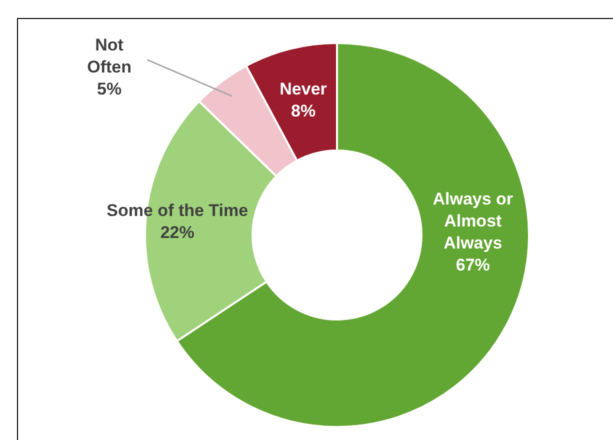 This screenshot has height=440, width=613. Describe the element at coordinates (109, 55) in the screenshot. I see `slice-label: Not Often` at that location.